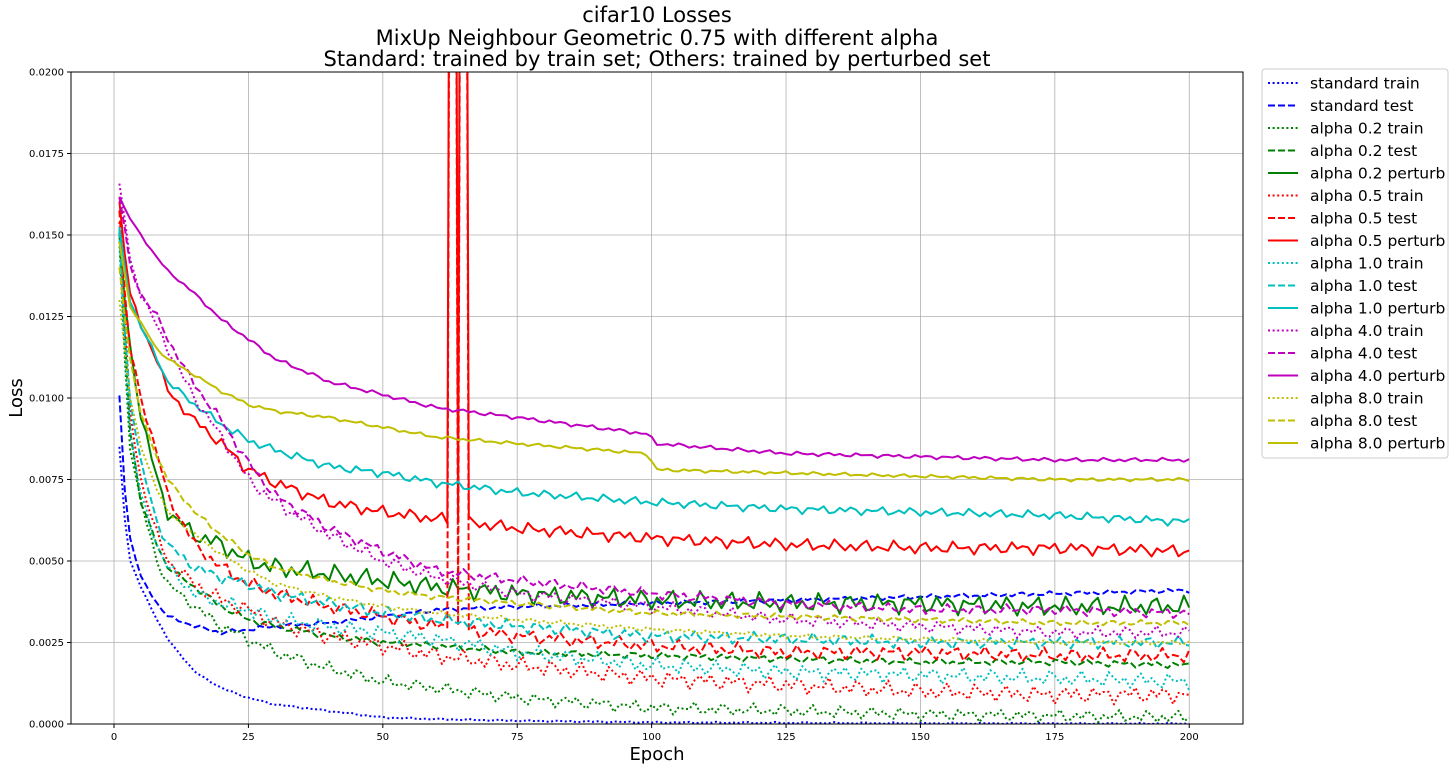  I want to click on legend-label-standard-train: standard train, so click(1365, 84).